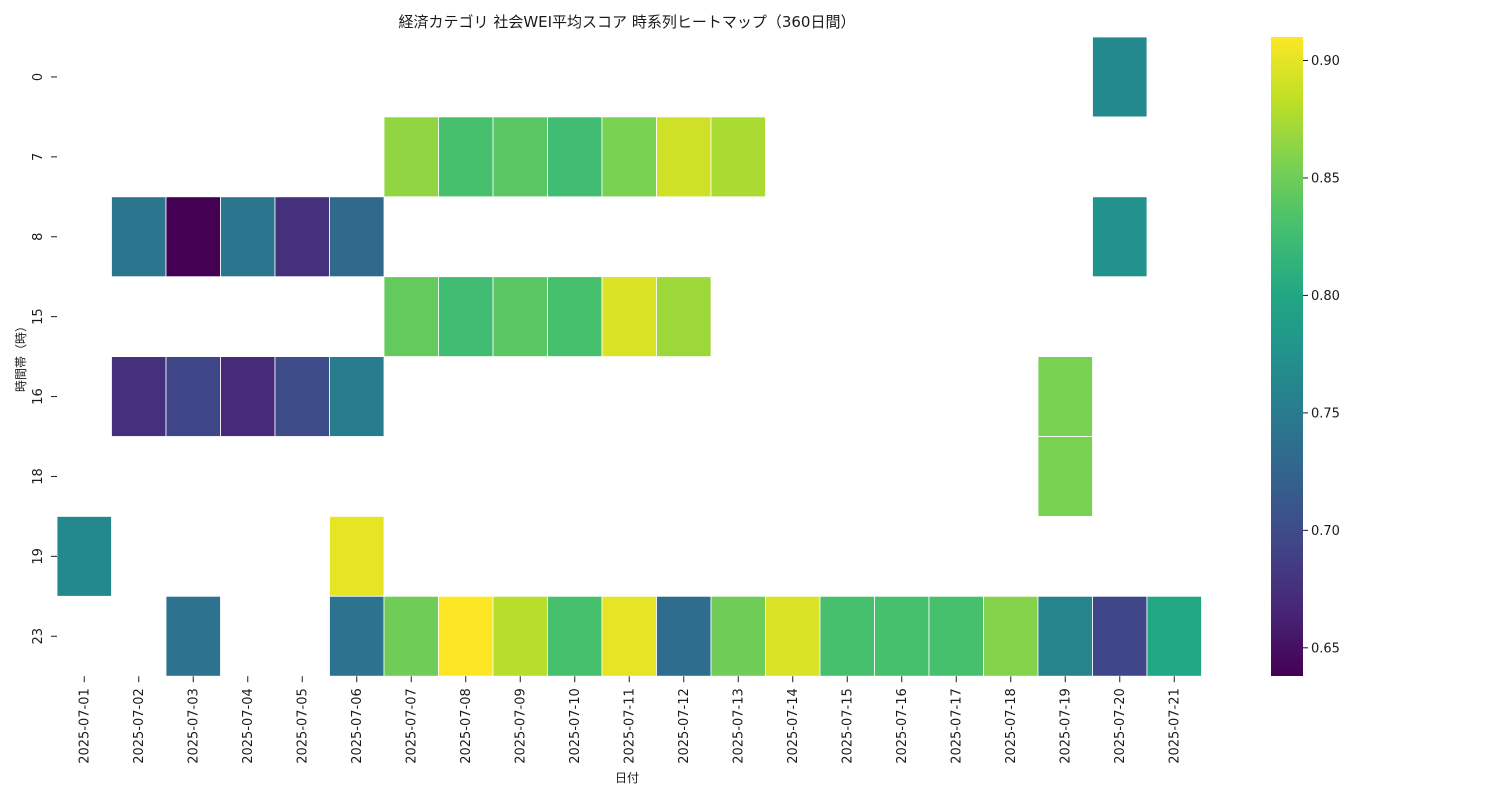 Image resolution: width=1500 pixels, height=800 pixels. Describe the element at coordinates (1120, 726) in the screenshot. I see `x-tick-label: 2025-07-20` at that location.